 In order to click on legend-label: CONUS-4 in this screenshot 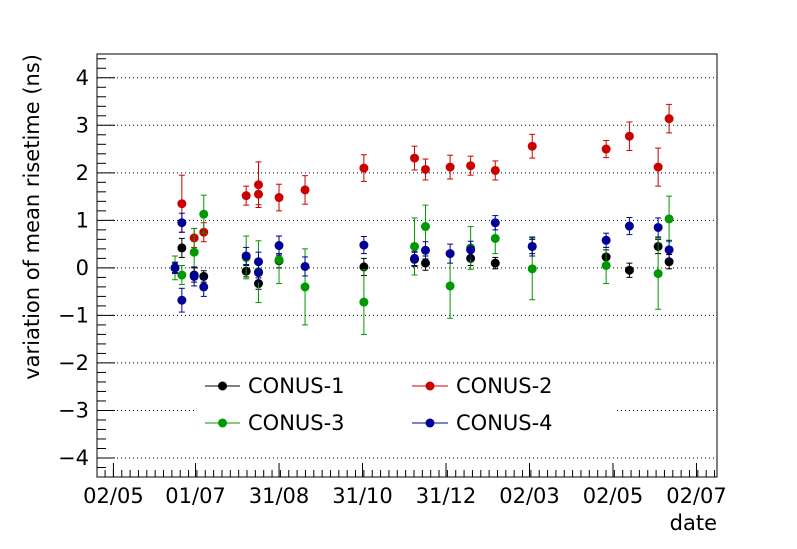, I will do `click(504, 423)`.